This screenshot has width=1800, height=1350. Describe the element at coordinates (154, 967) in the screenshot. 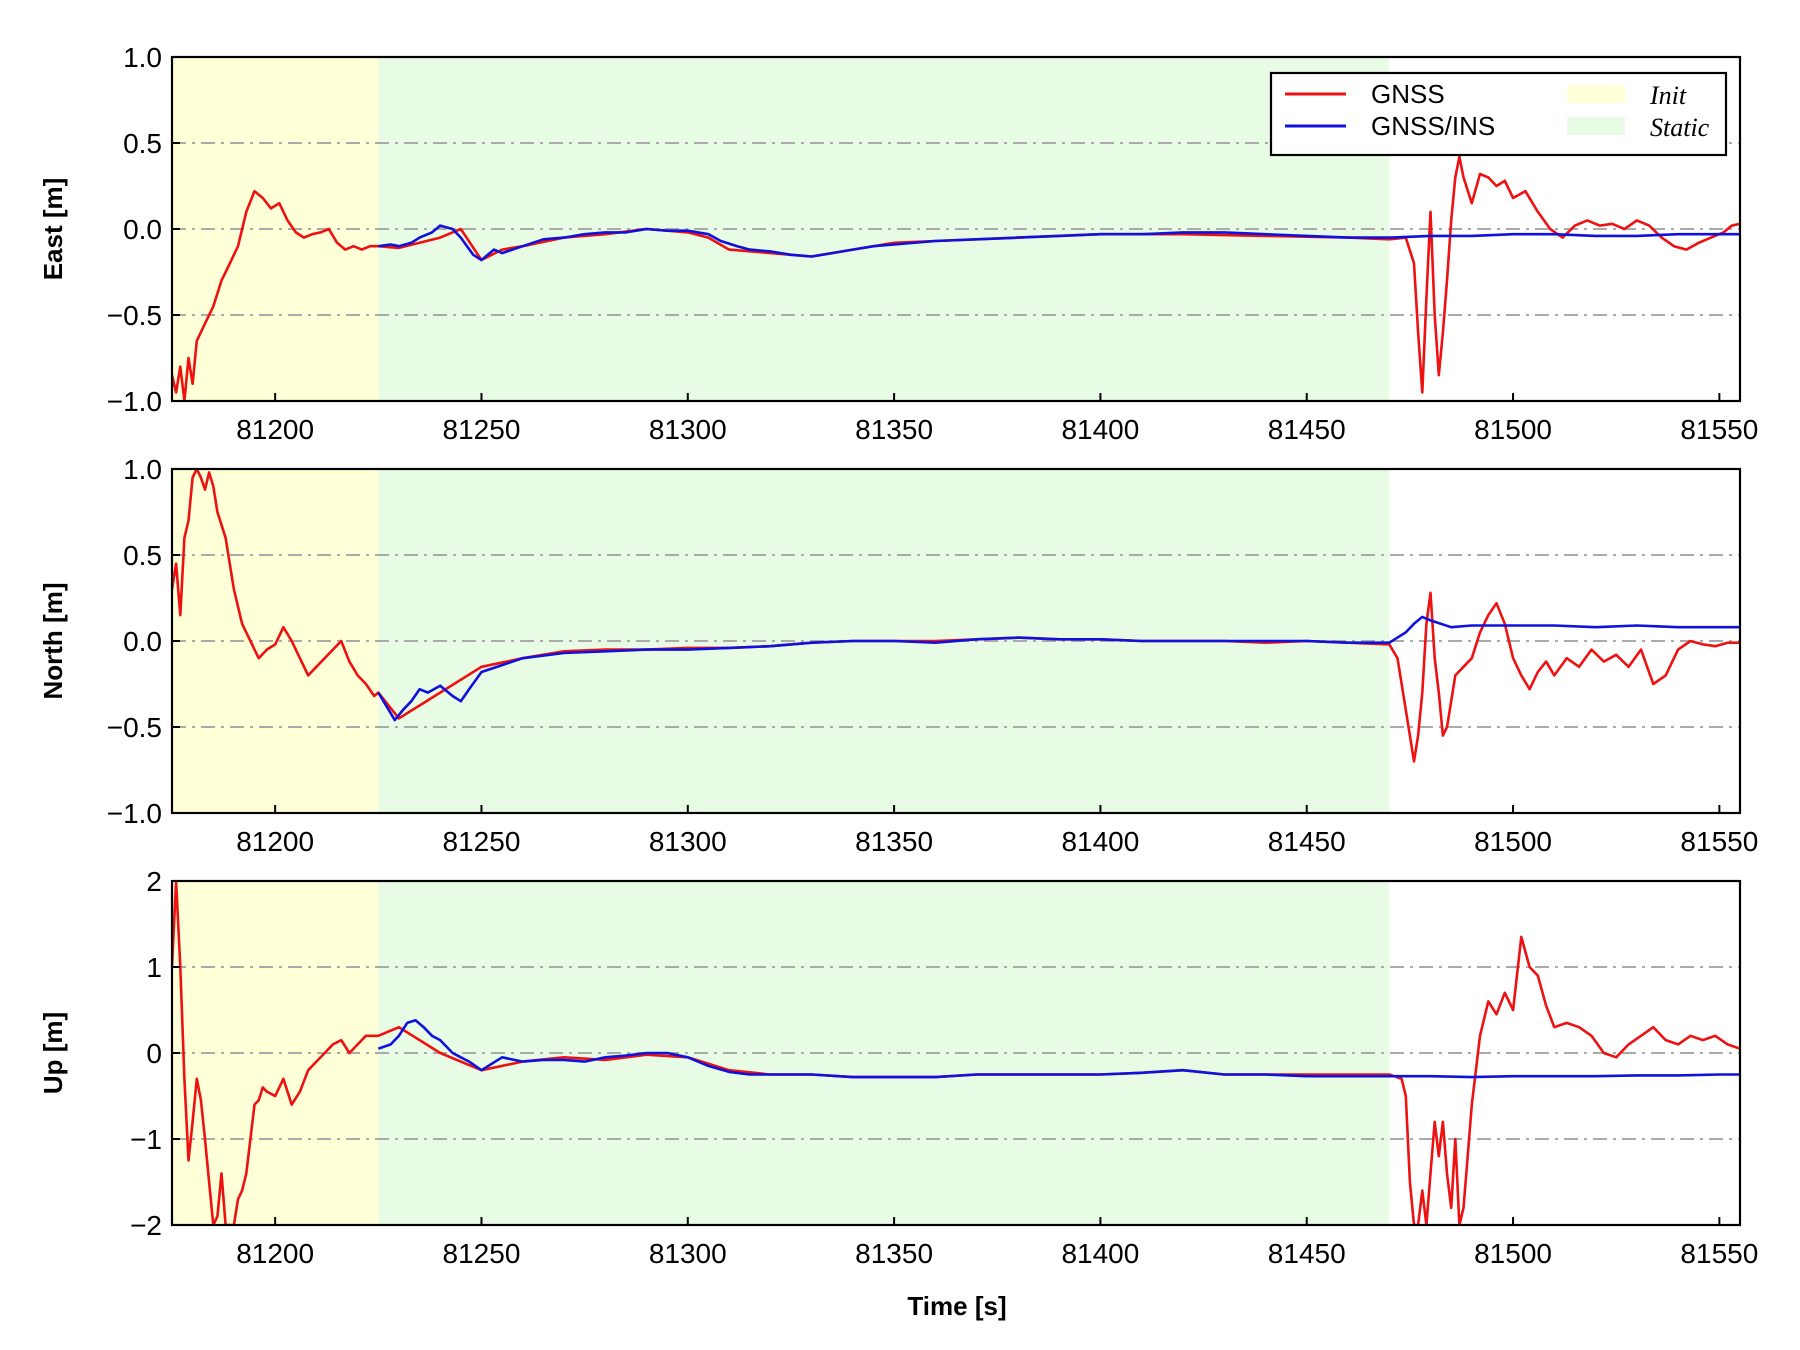

I see `y-tick-label: 1` at that location.